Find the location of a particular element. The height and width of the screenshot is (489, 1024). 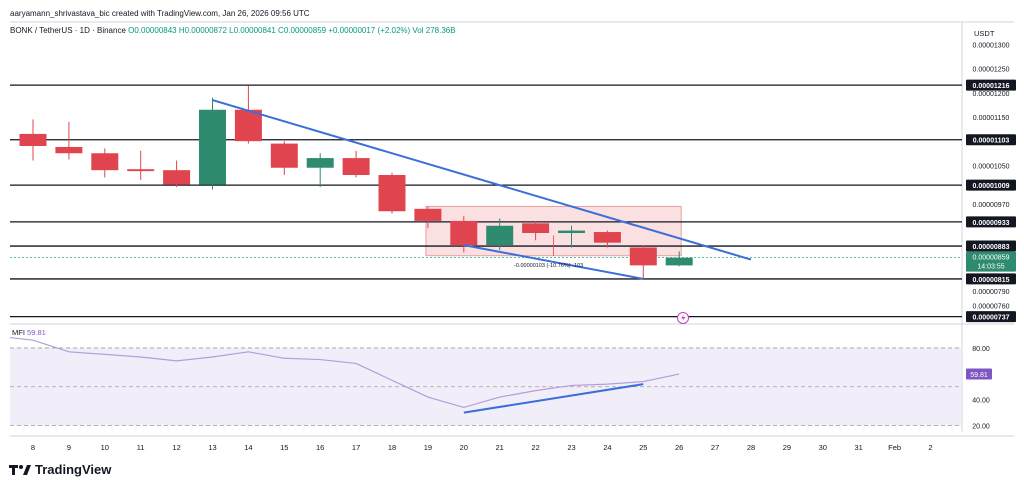

symbol-name: BONK / TetherUS · 1D · Binance is located at coordinates (68, 30).